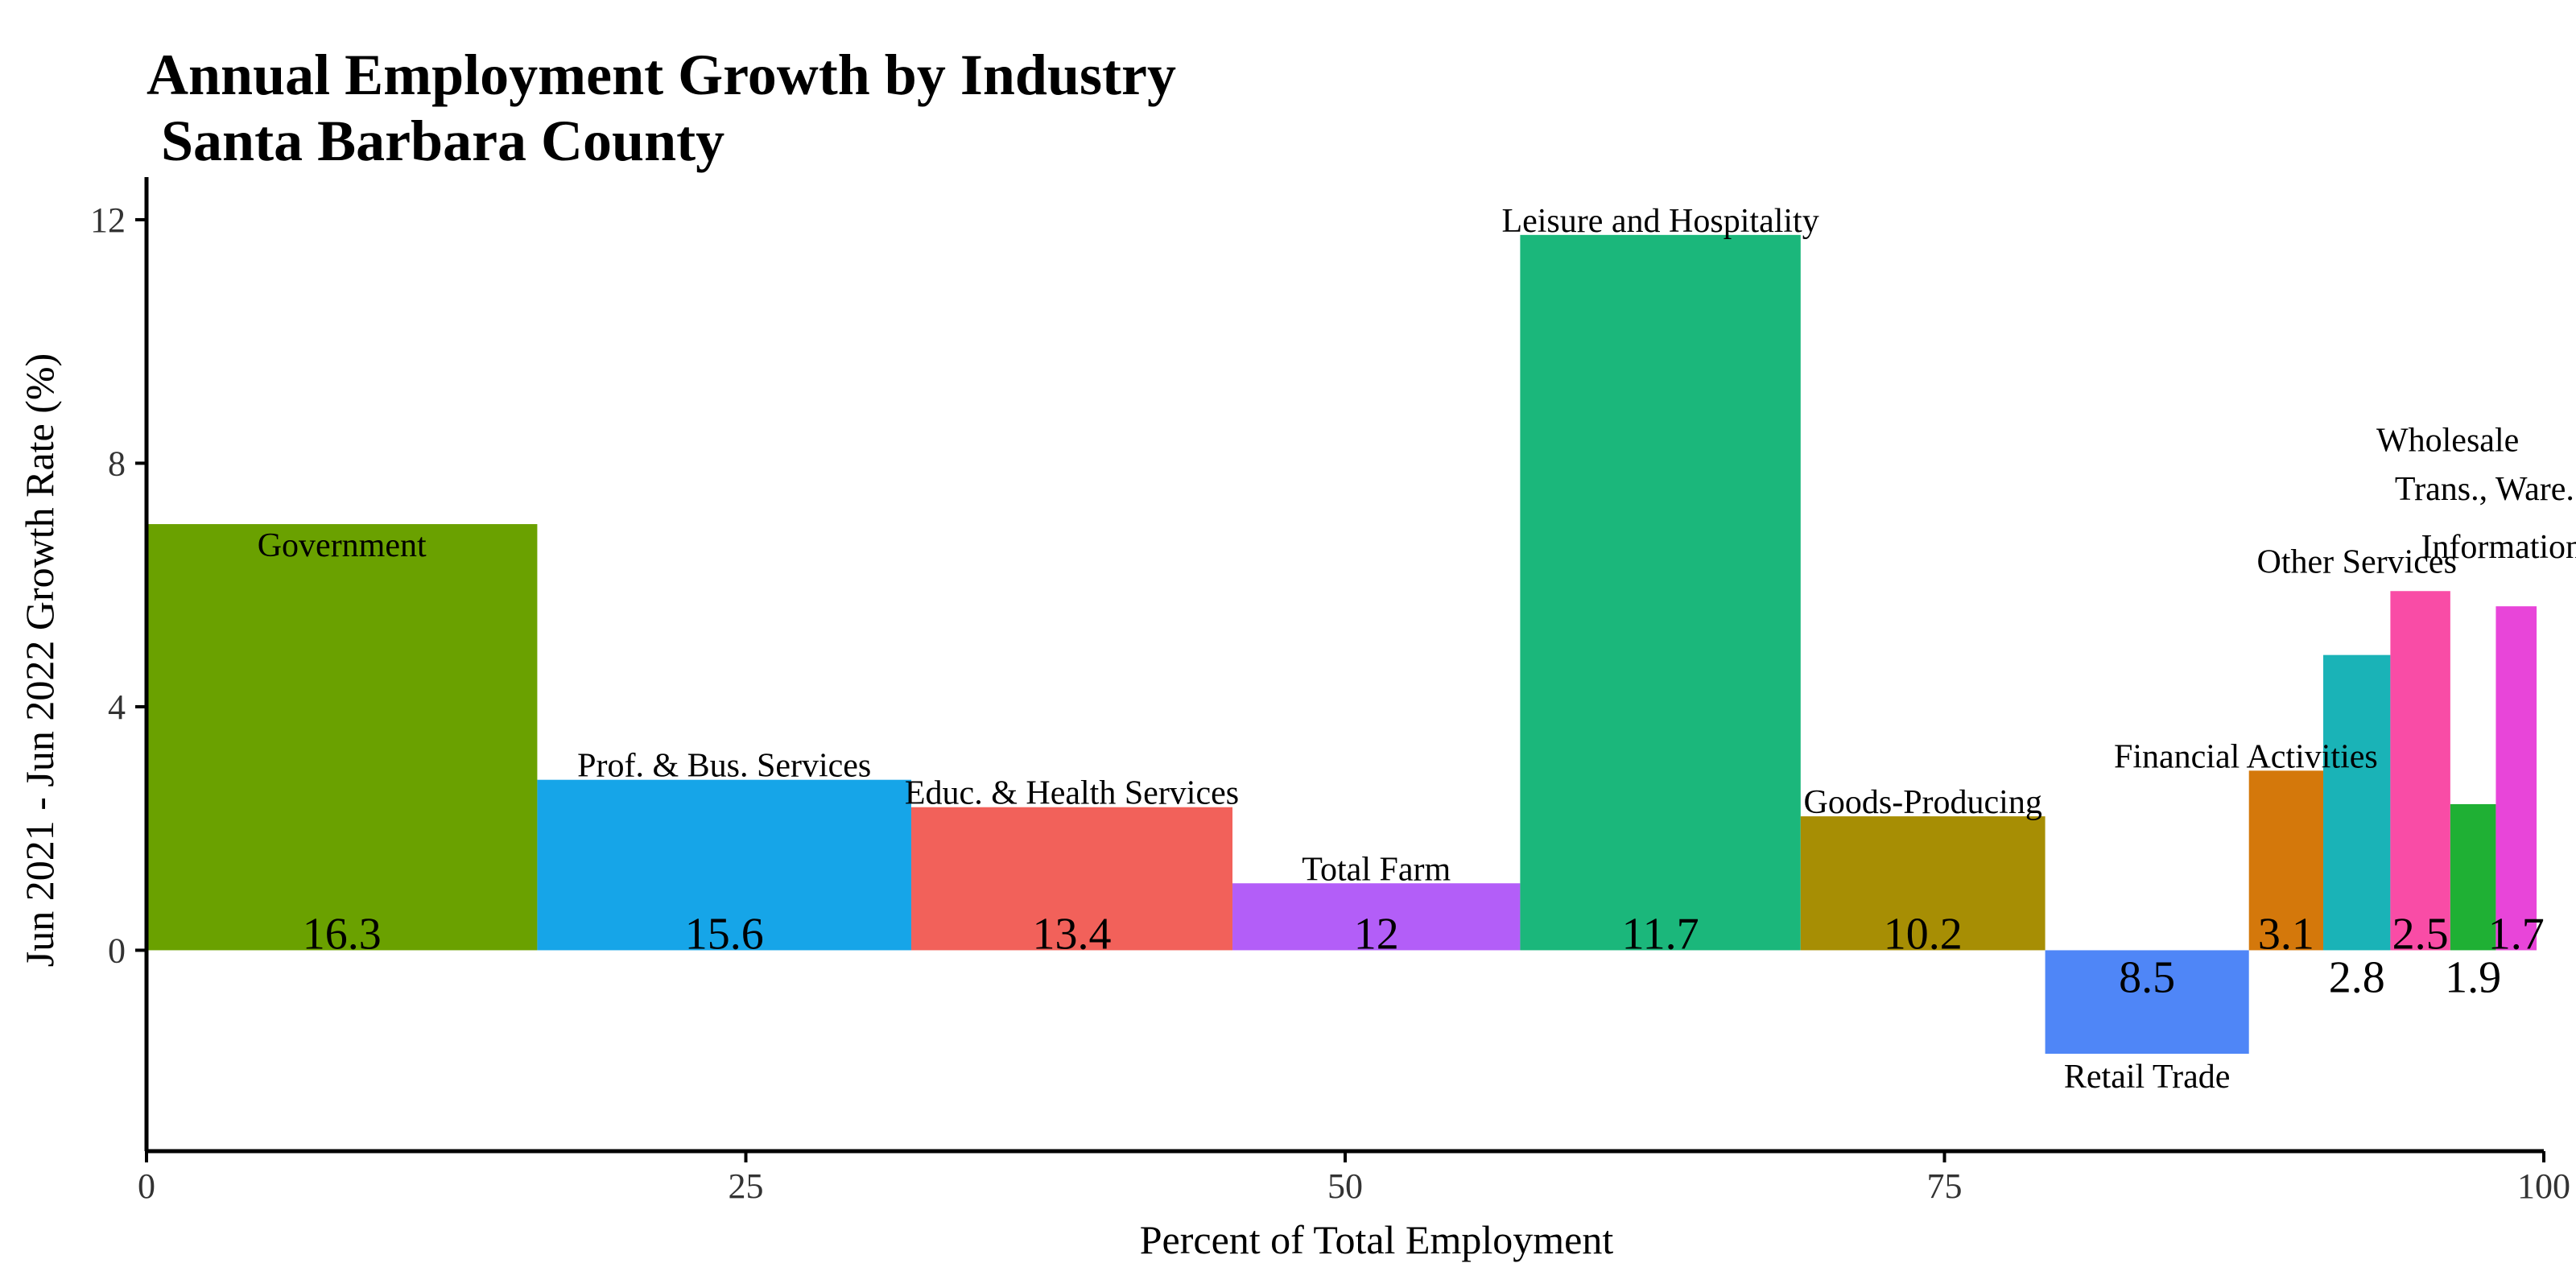 This screenshot has height=1288, width=2576. What do you see at coordinates (342, 545) in the screenshot?
I see `industry-label-government: Government` at bounding box center [342, 545].